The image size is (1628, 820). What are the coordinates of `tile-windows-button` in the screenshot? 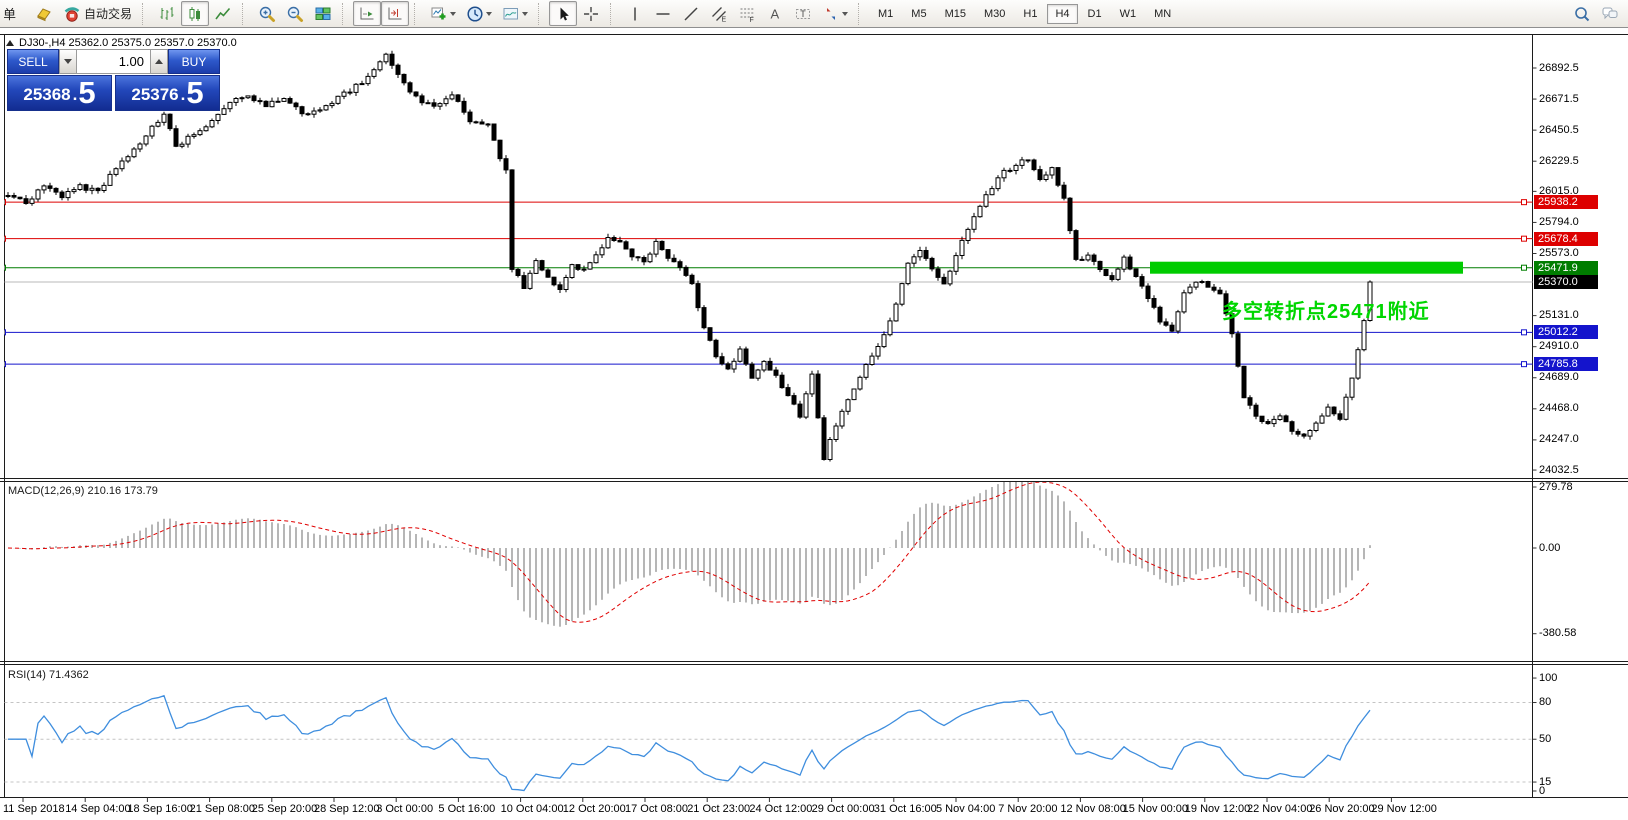 It's located at (323, 13).